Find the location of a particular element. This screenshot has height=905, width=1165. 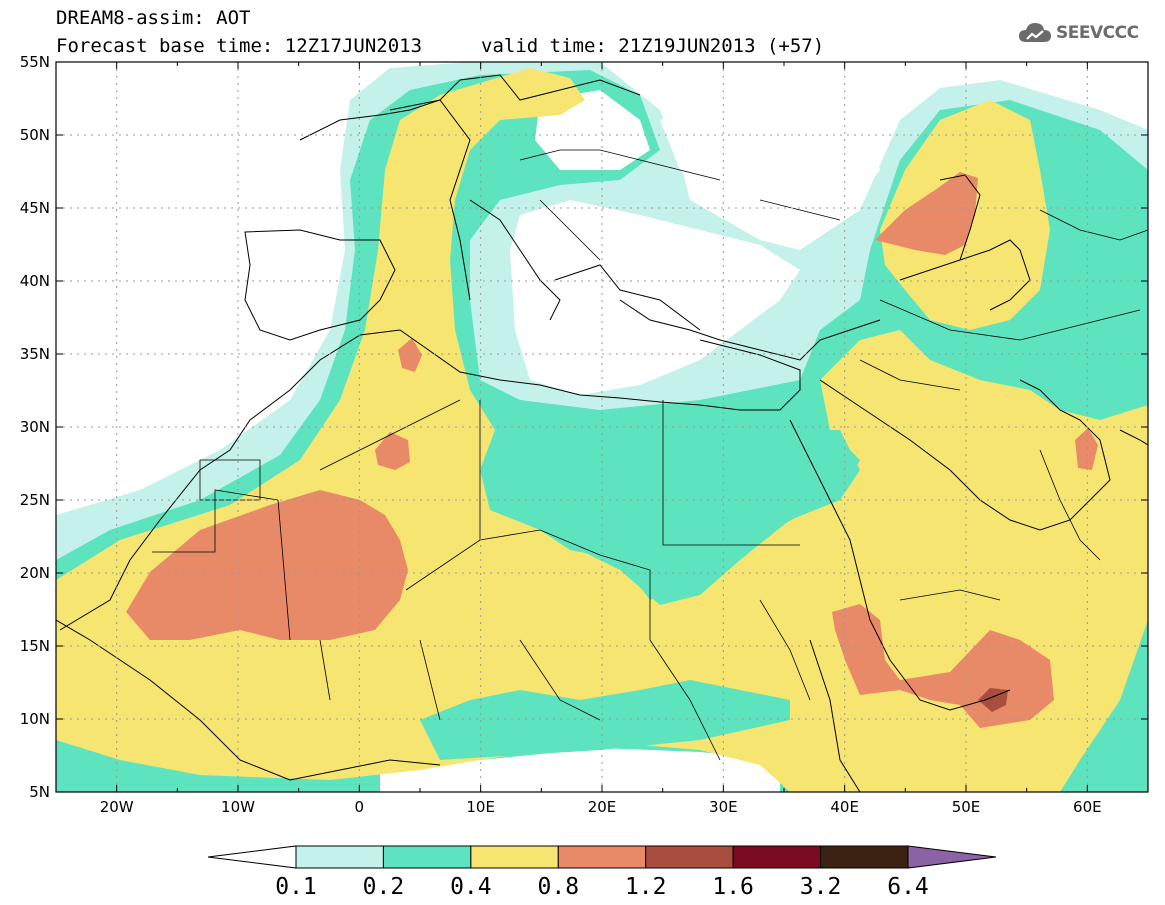

colorbar-label: 0.4 is located at coordinates (471, 887).